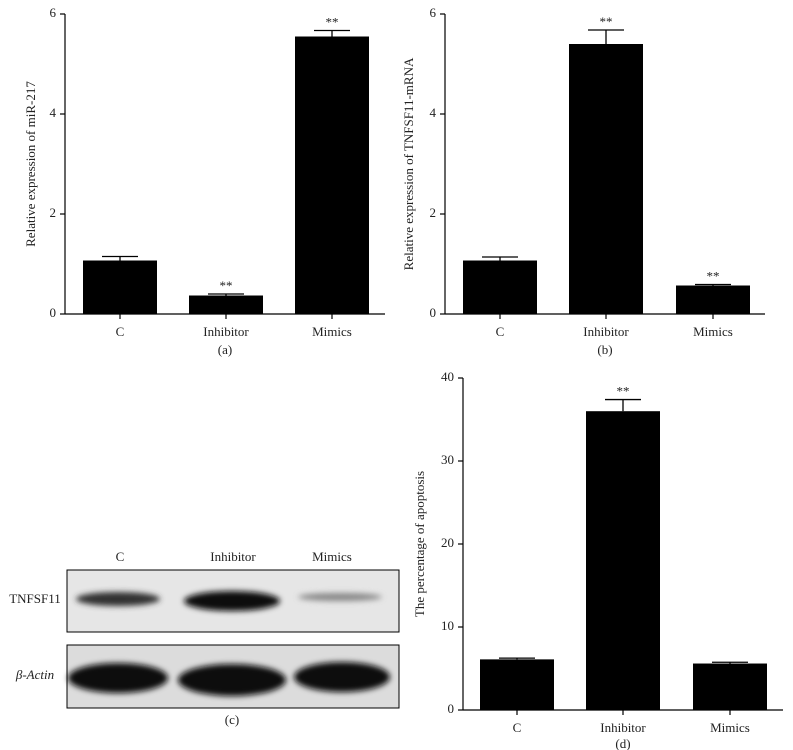 The height and width of the screenshot is (750, 793). What do you see at coordinates (34, 674) in the screenshot?
I see `row-label: β-Actin` at bounding box center [34, 674].